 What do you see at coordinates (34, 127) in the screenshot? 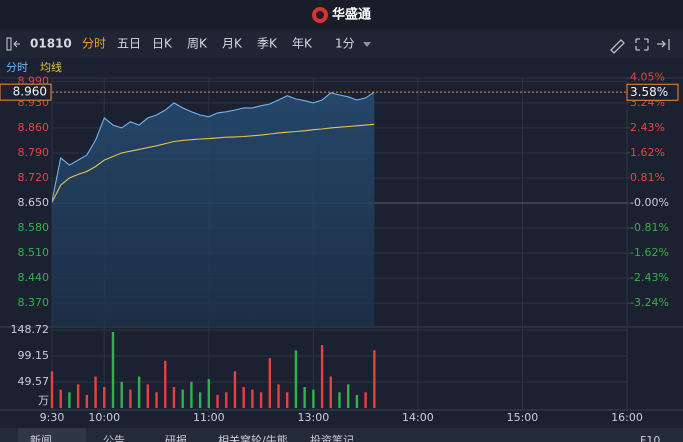
I see `y-tick-label: 8.860` at bounding box center [34, 127].